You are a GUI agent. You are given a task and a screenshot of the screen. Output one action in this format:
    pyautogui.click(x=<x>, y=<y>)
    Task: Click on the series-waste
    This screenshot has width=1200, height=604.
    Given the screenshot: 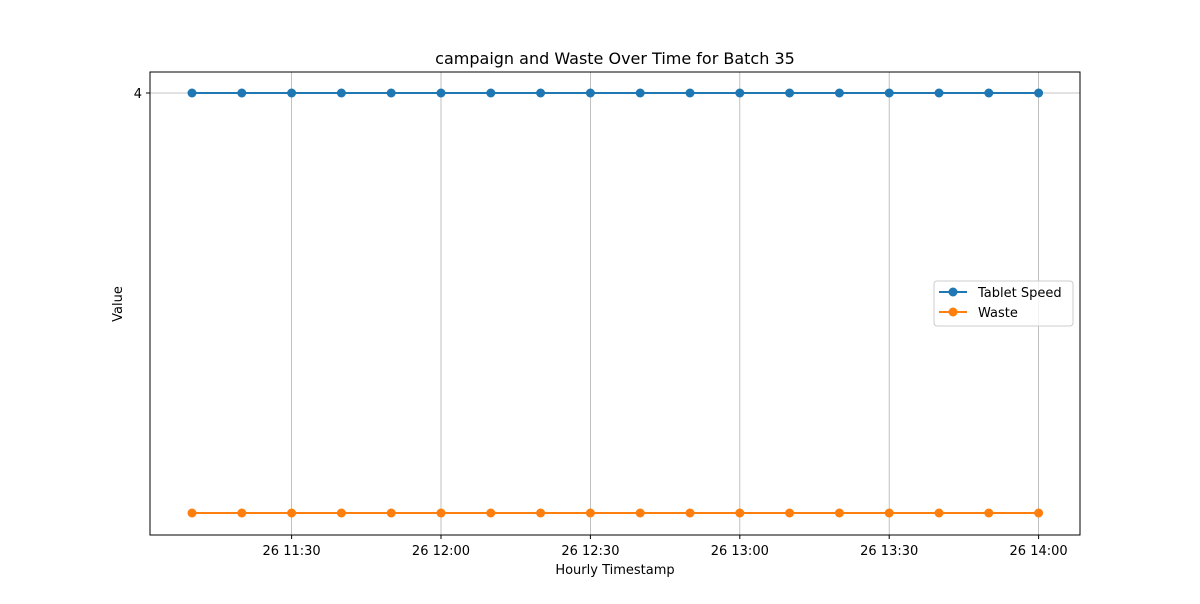 What is the action you would take?
    pyautogui.click(x=615, y=513)
    